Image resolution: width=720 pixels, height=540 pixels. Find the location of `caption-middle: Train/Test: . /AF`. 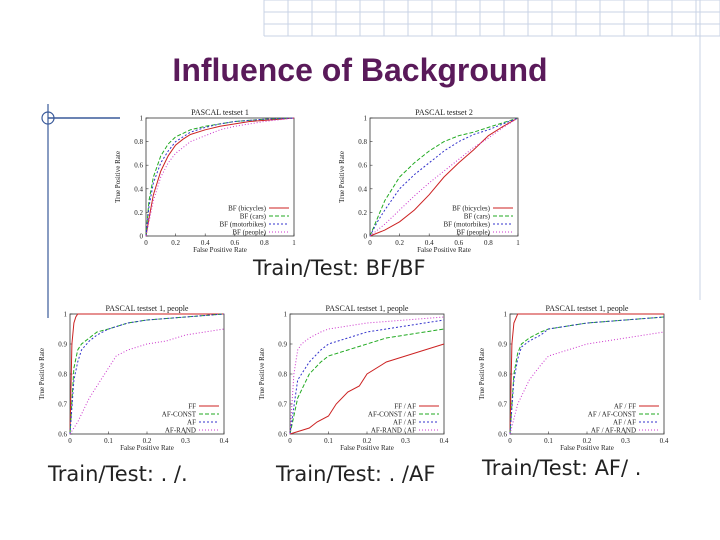

caption-middle: Train/Test: . /AF is located at coordinates (356, 474).